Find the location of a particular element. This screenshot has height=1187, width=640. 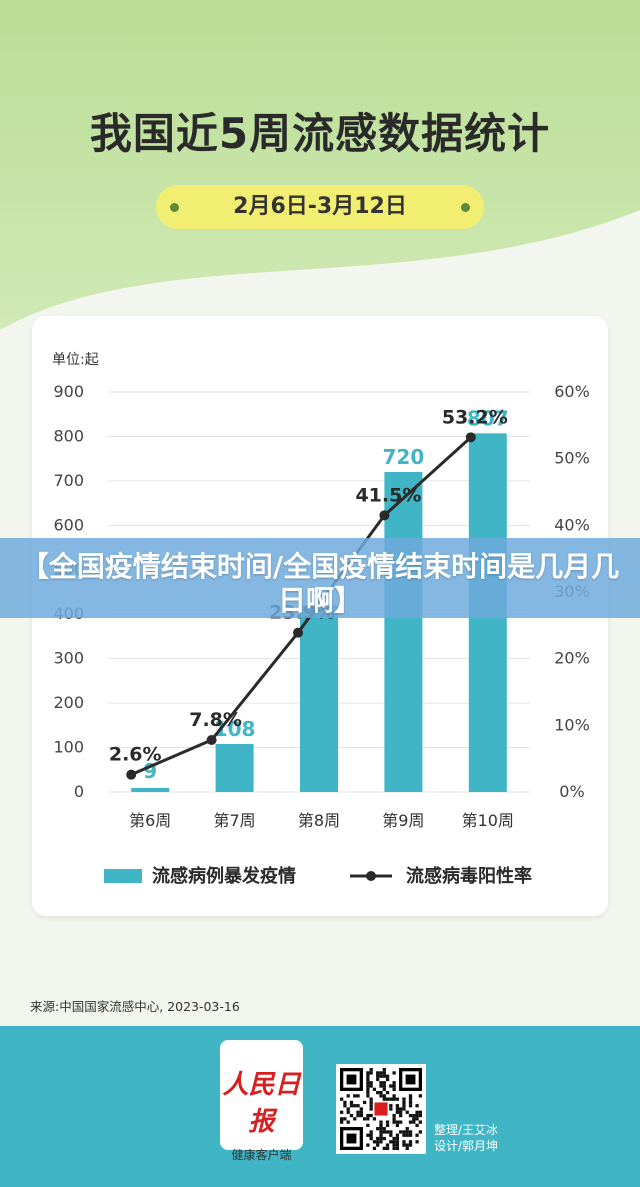

date-range-badge: 2月6日-3月12日 is located at coordinates (320, 207).